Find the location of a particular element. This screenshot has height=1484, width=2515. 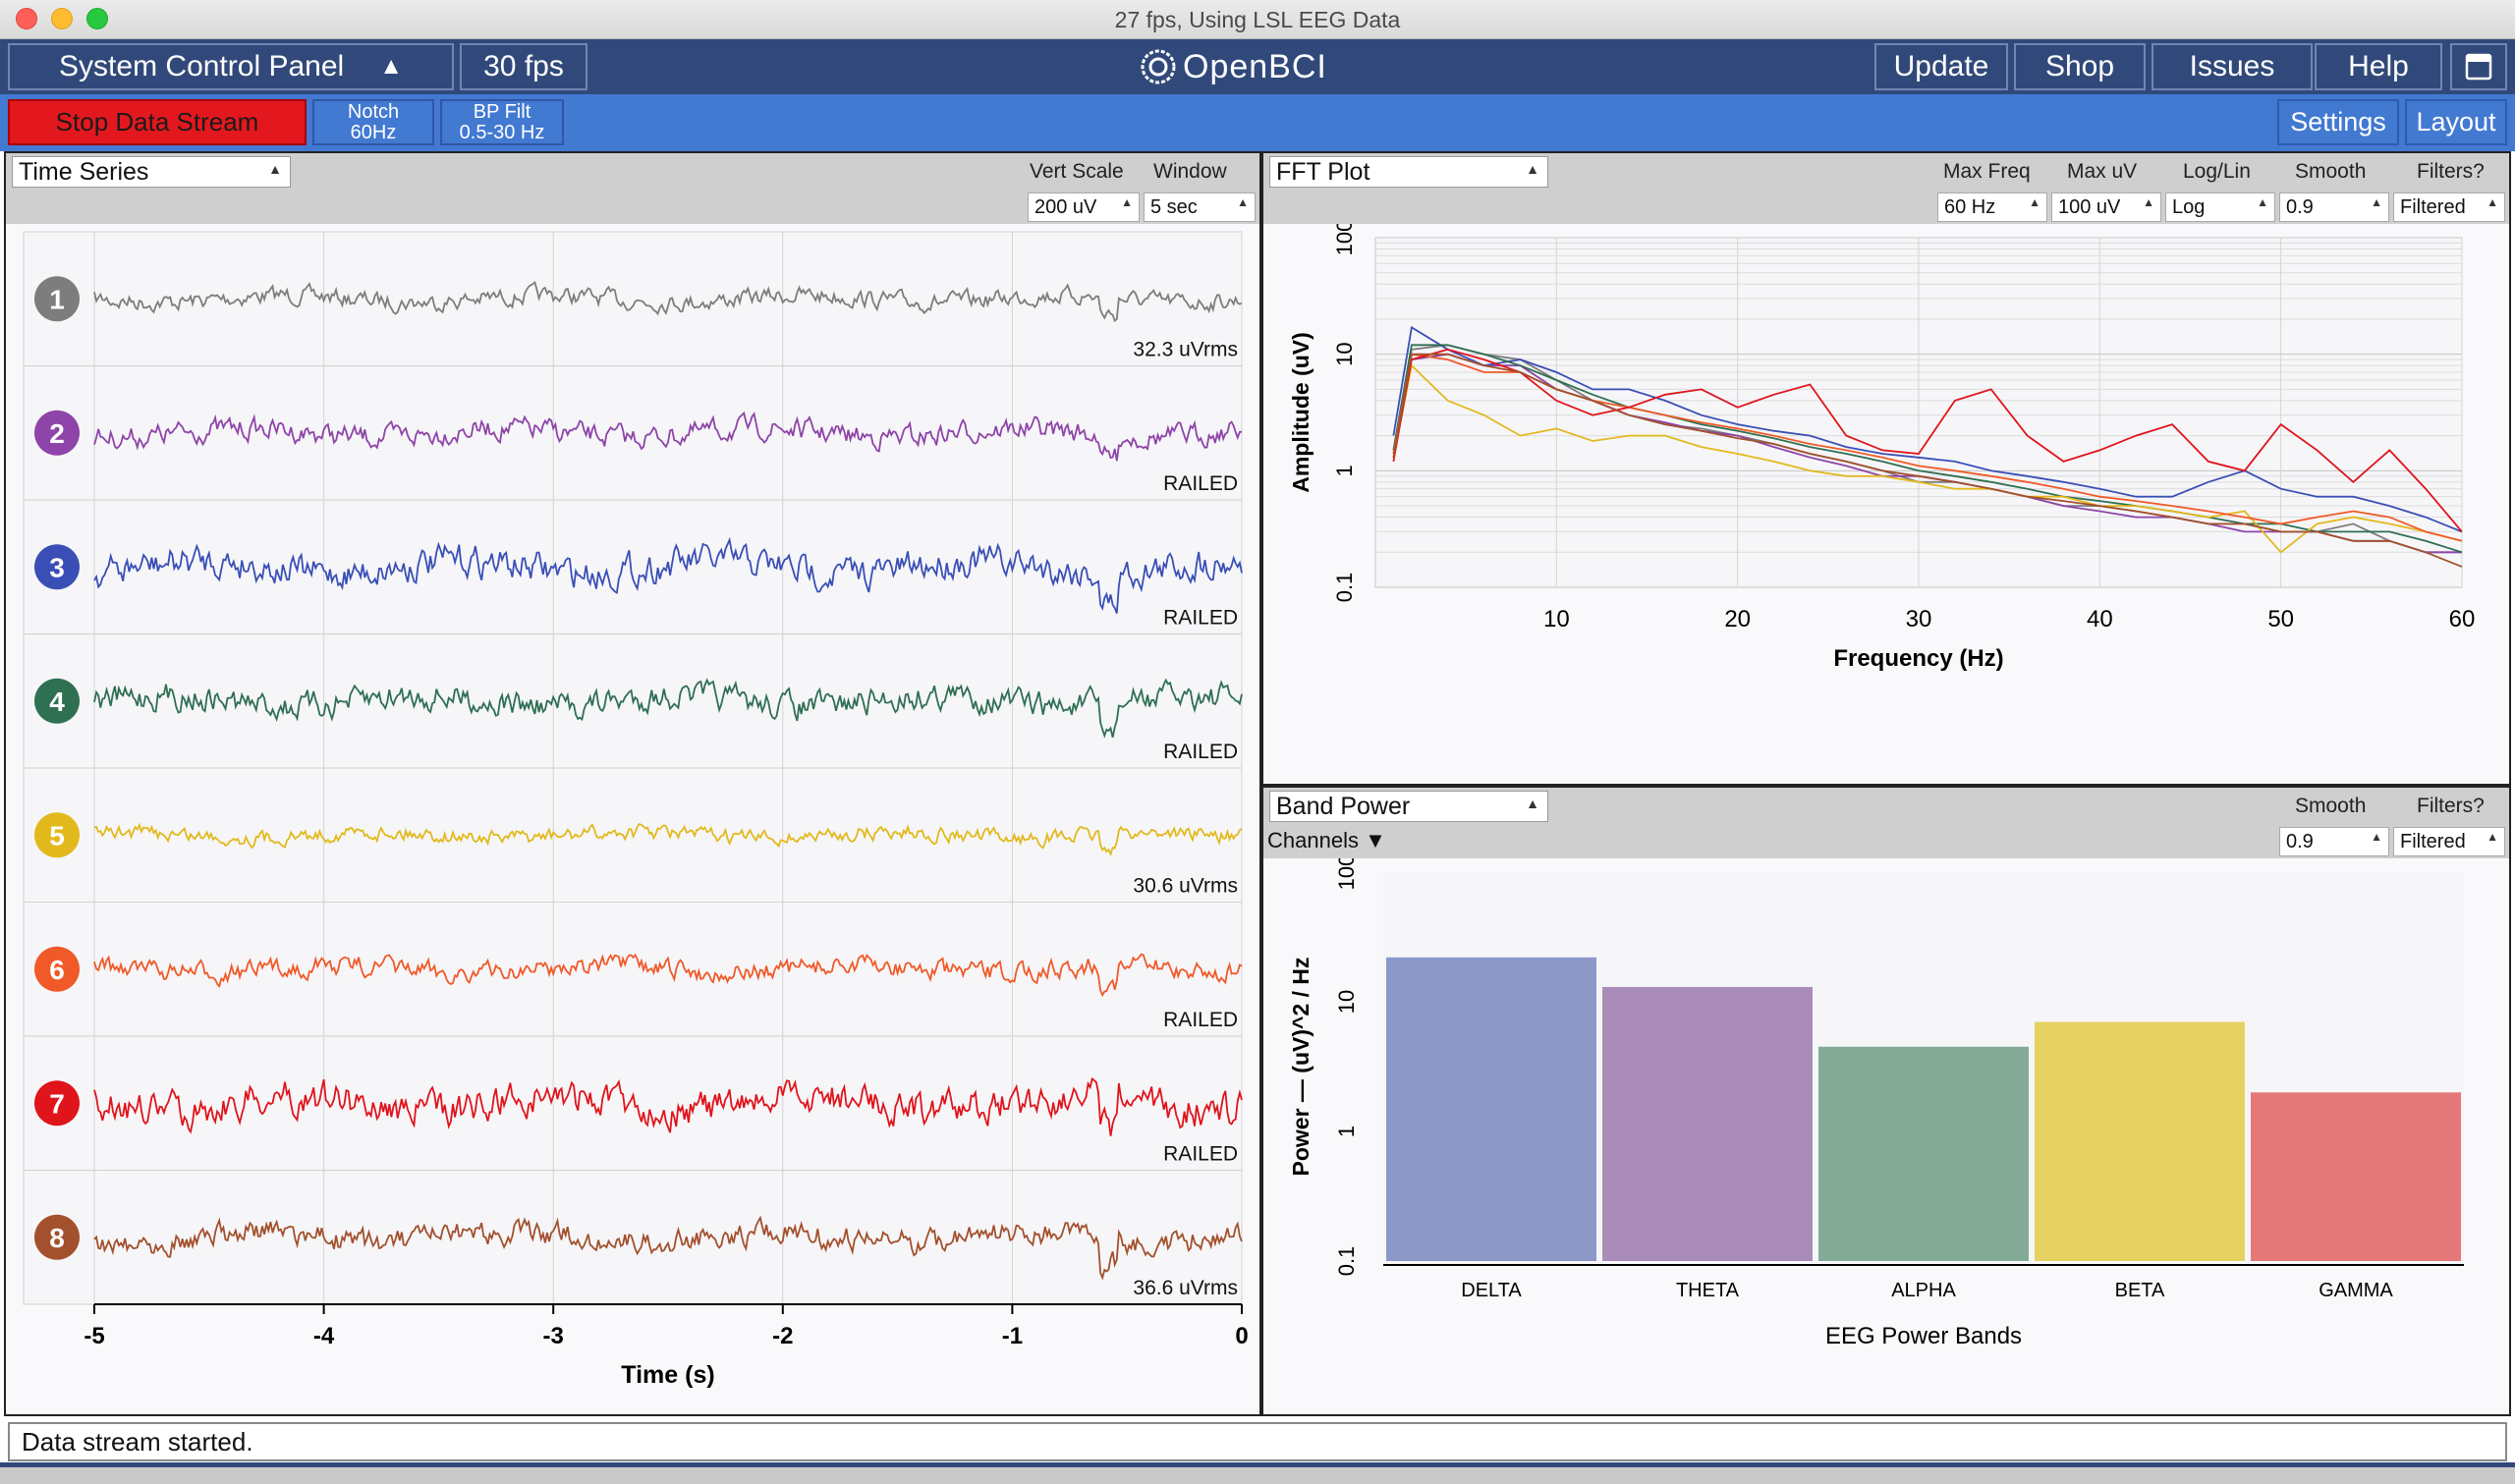

bandpass-filter-button: BP Filt 0.5-30 Hz is located at coordinates (502, 122).